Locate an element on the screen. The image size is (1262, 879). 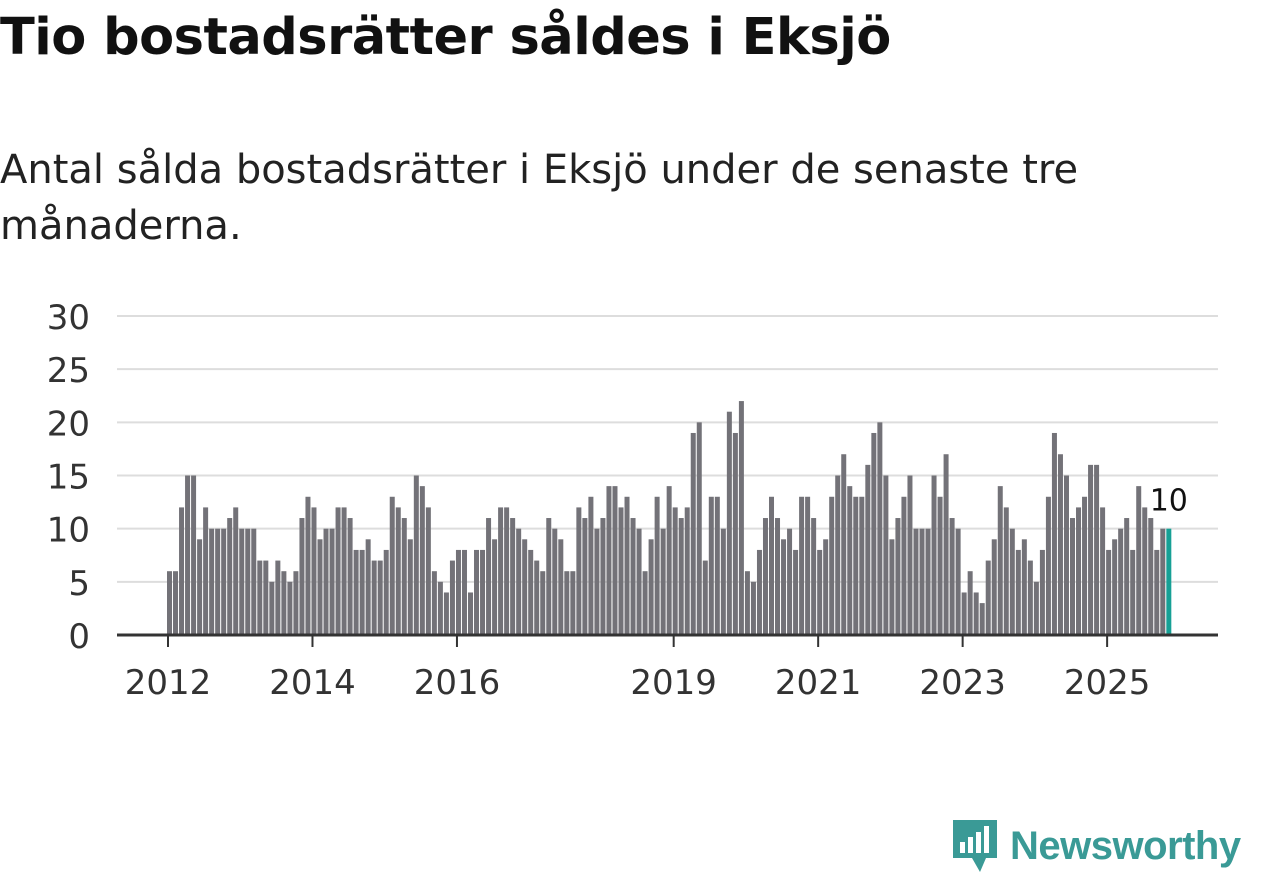
y-tick-label-30: 30 is located at coordinates (68, 318).